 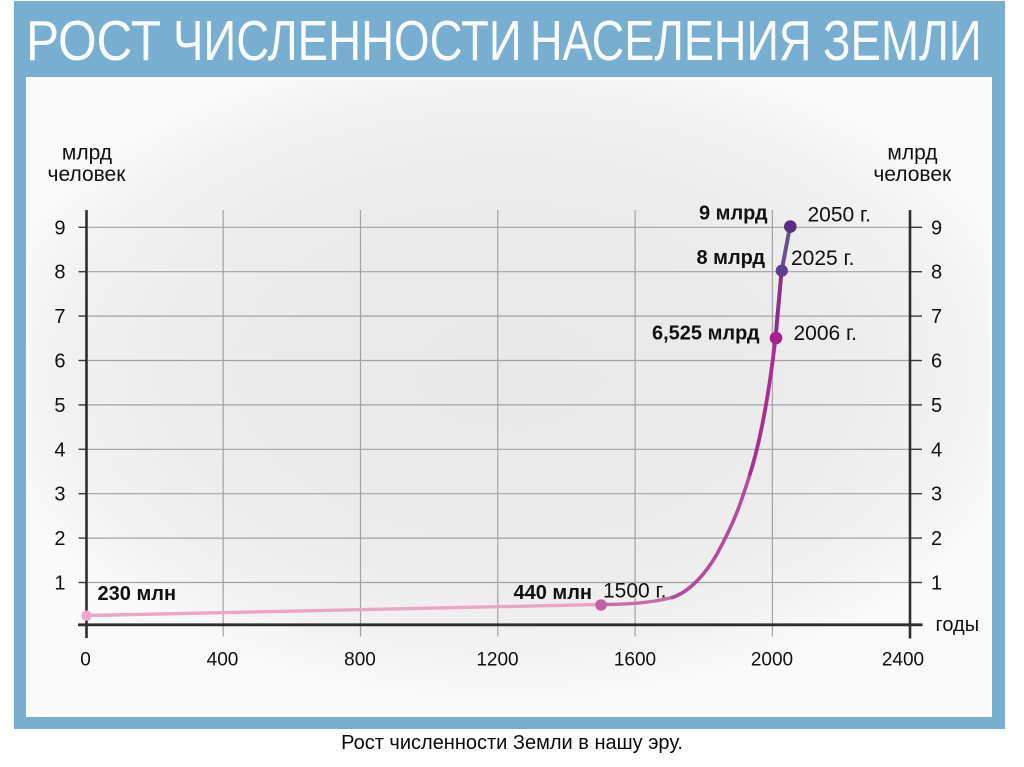 What do you see at coordinates (903, 660) in the screenshot?
I see `svg-text: 2400` at bounding box center [903, 660].